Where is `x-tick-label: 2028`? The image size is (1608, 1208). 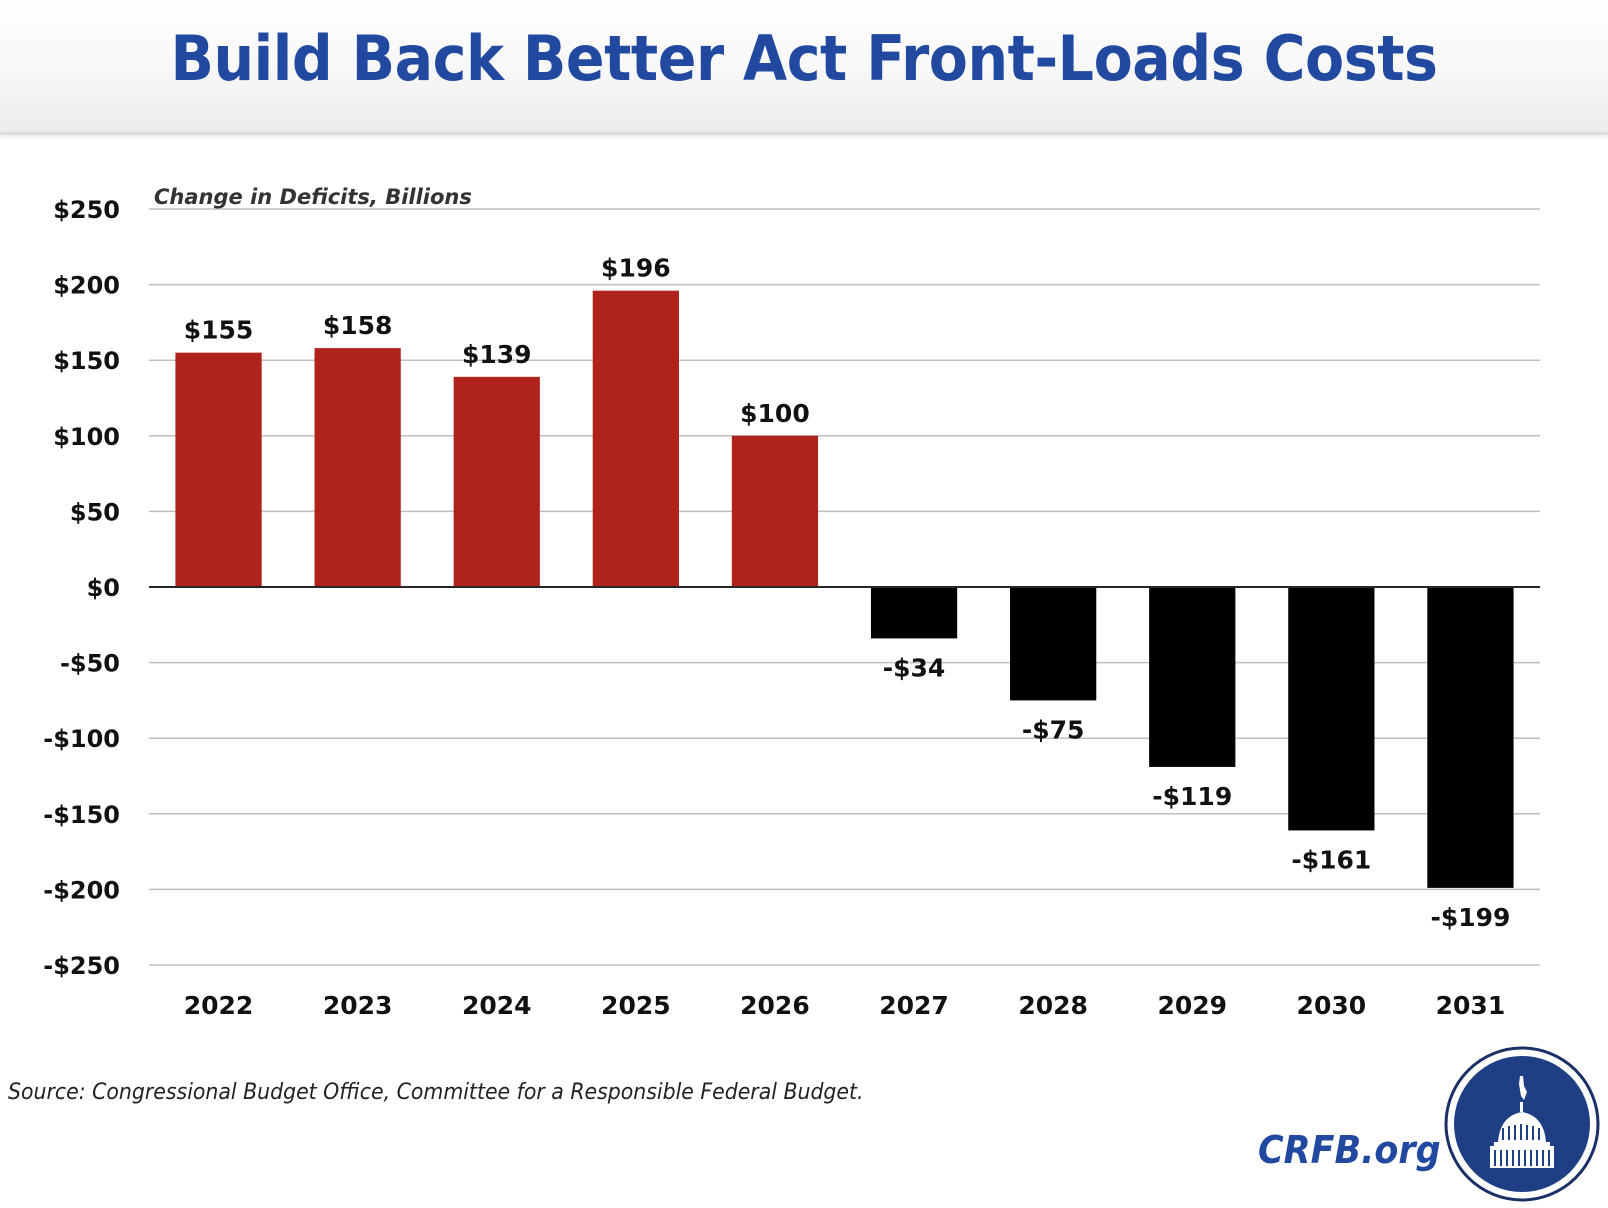
x-tick-label: 2028 is located at coordinates (1053, 1005).